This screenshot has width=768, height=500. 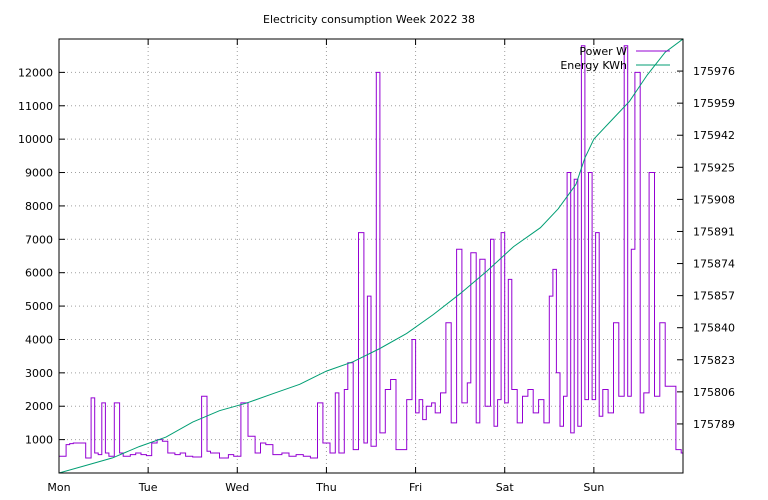 What do you see at coordinates (714, 103) in the screenshot?
I see `y2-tick-label: 175959` at bounding box center [714, 103].